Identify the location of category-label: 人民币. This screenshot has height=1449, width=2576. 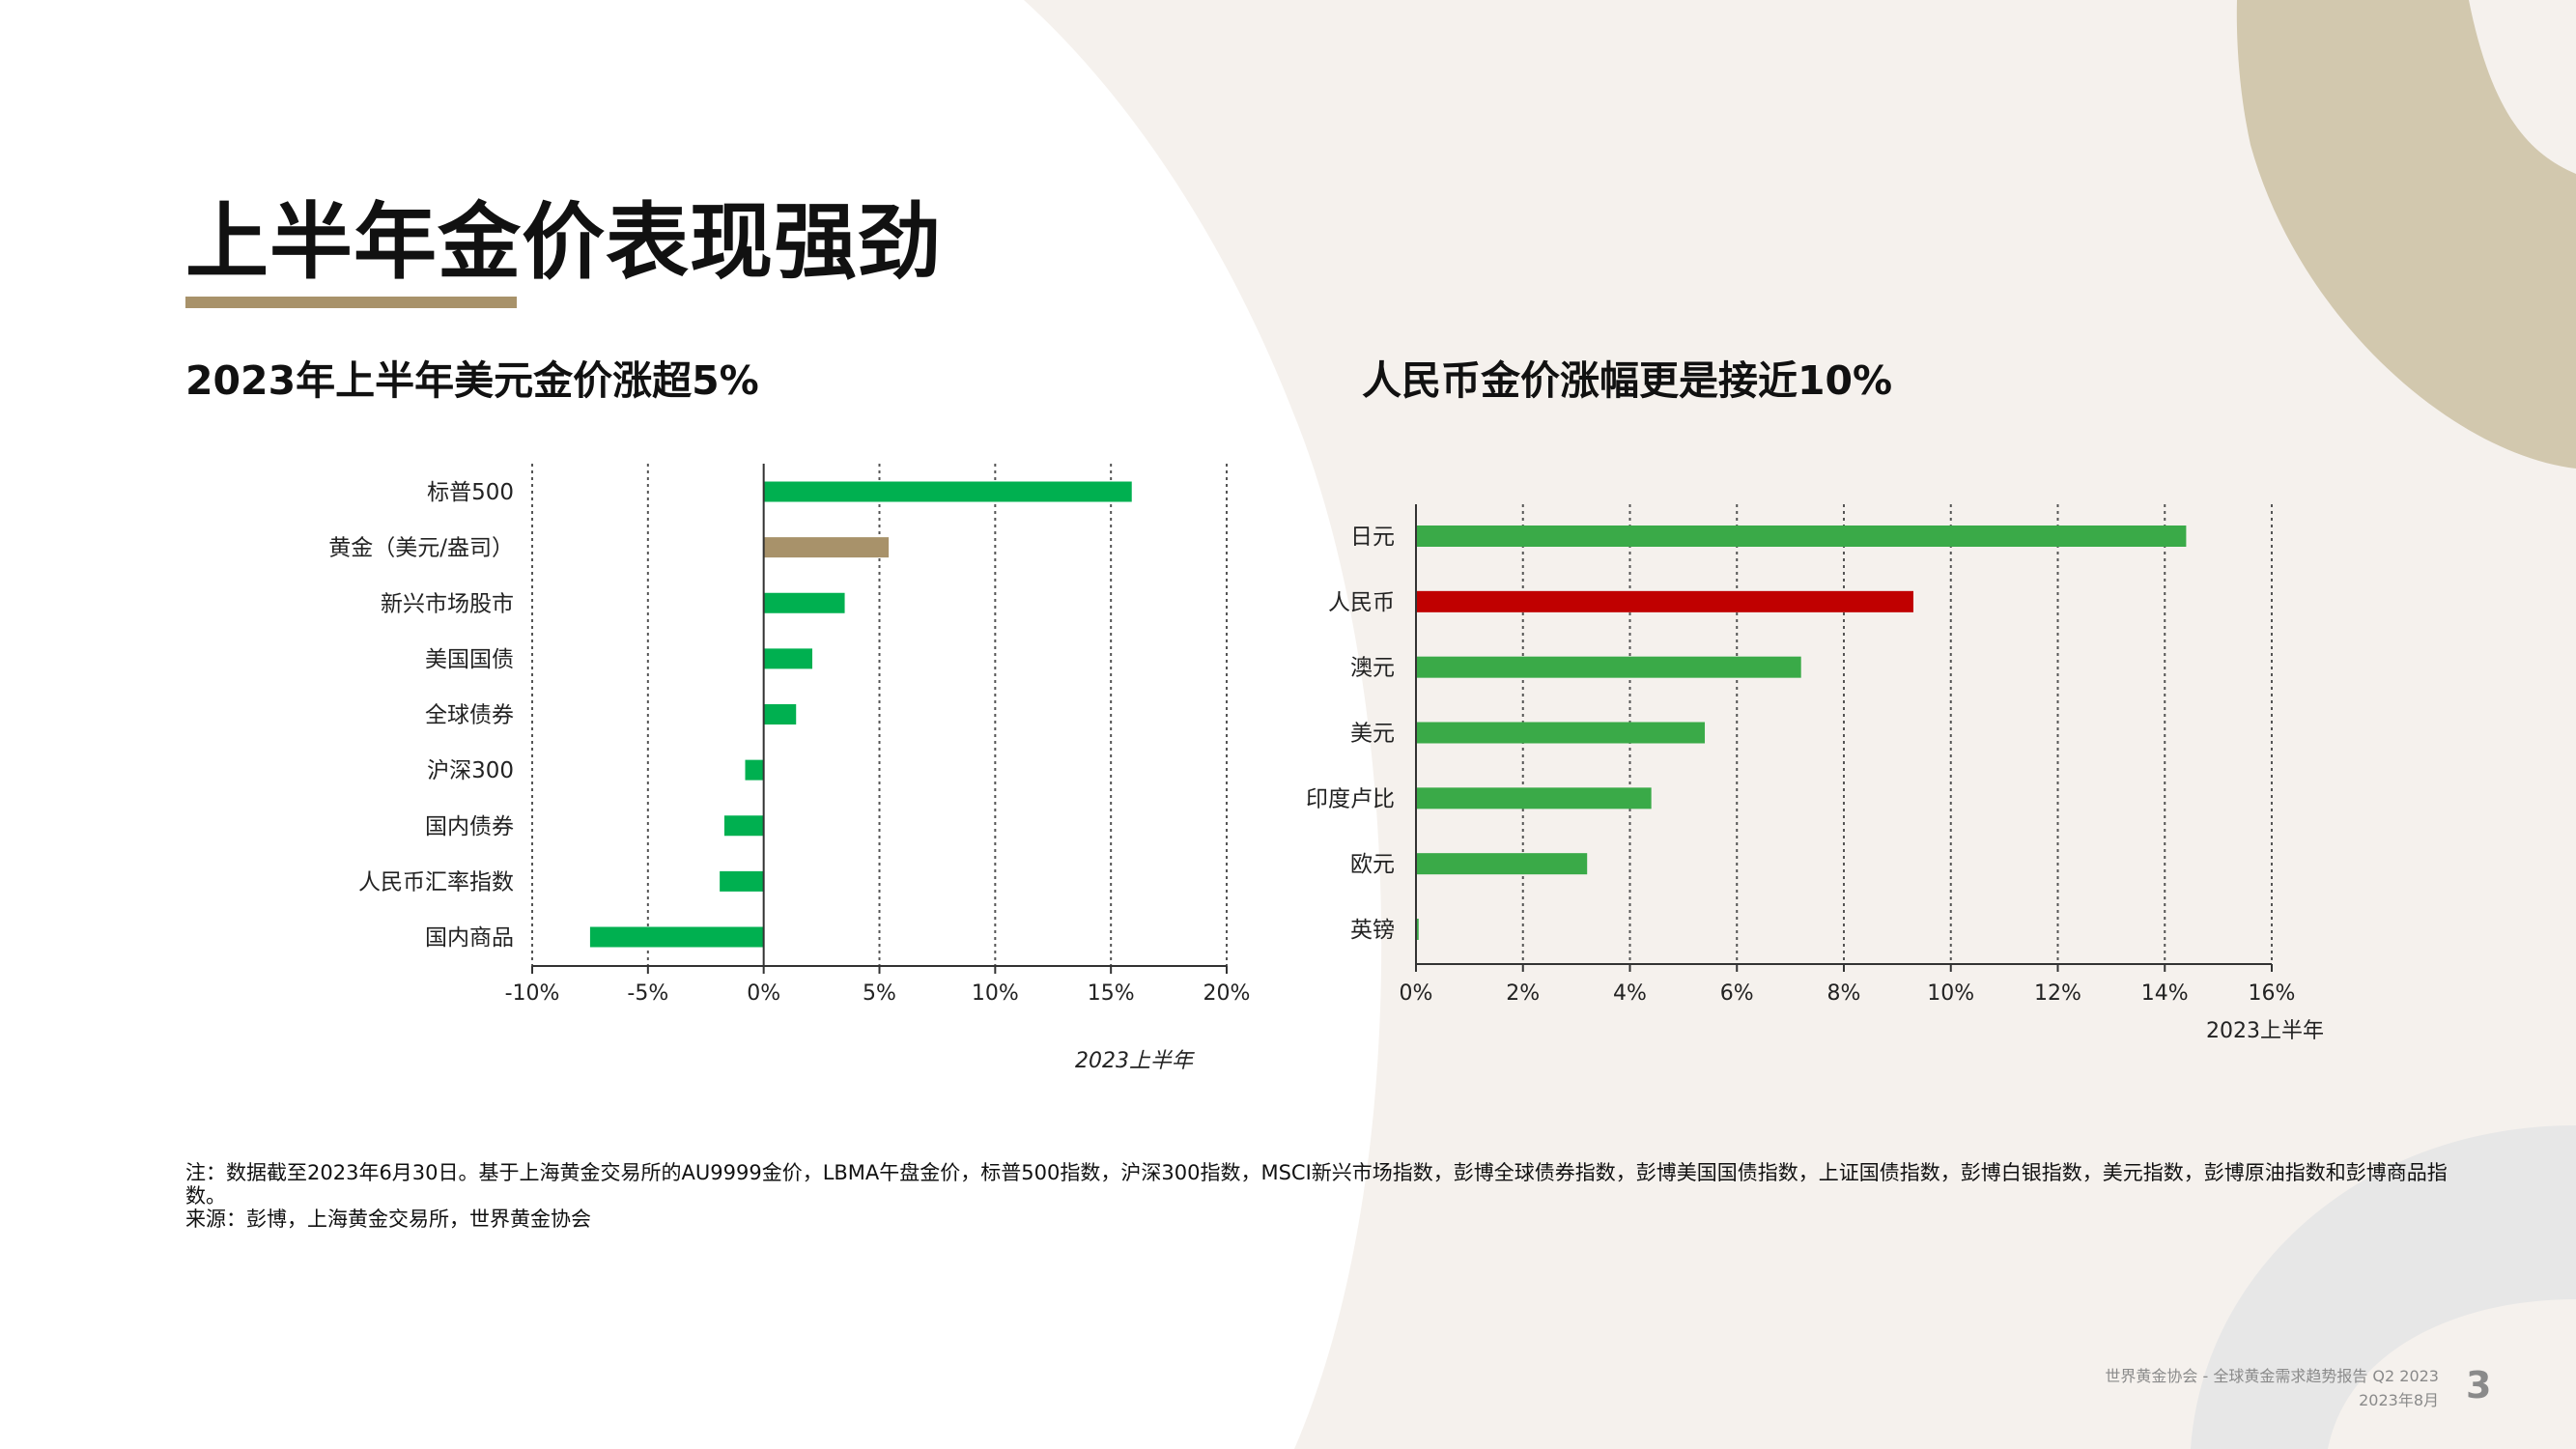
(1361, 602).